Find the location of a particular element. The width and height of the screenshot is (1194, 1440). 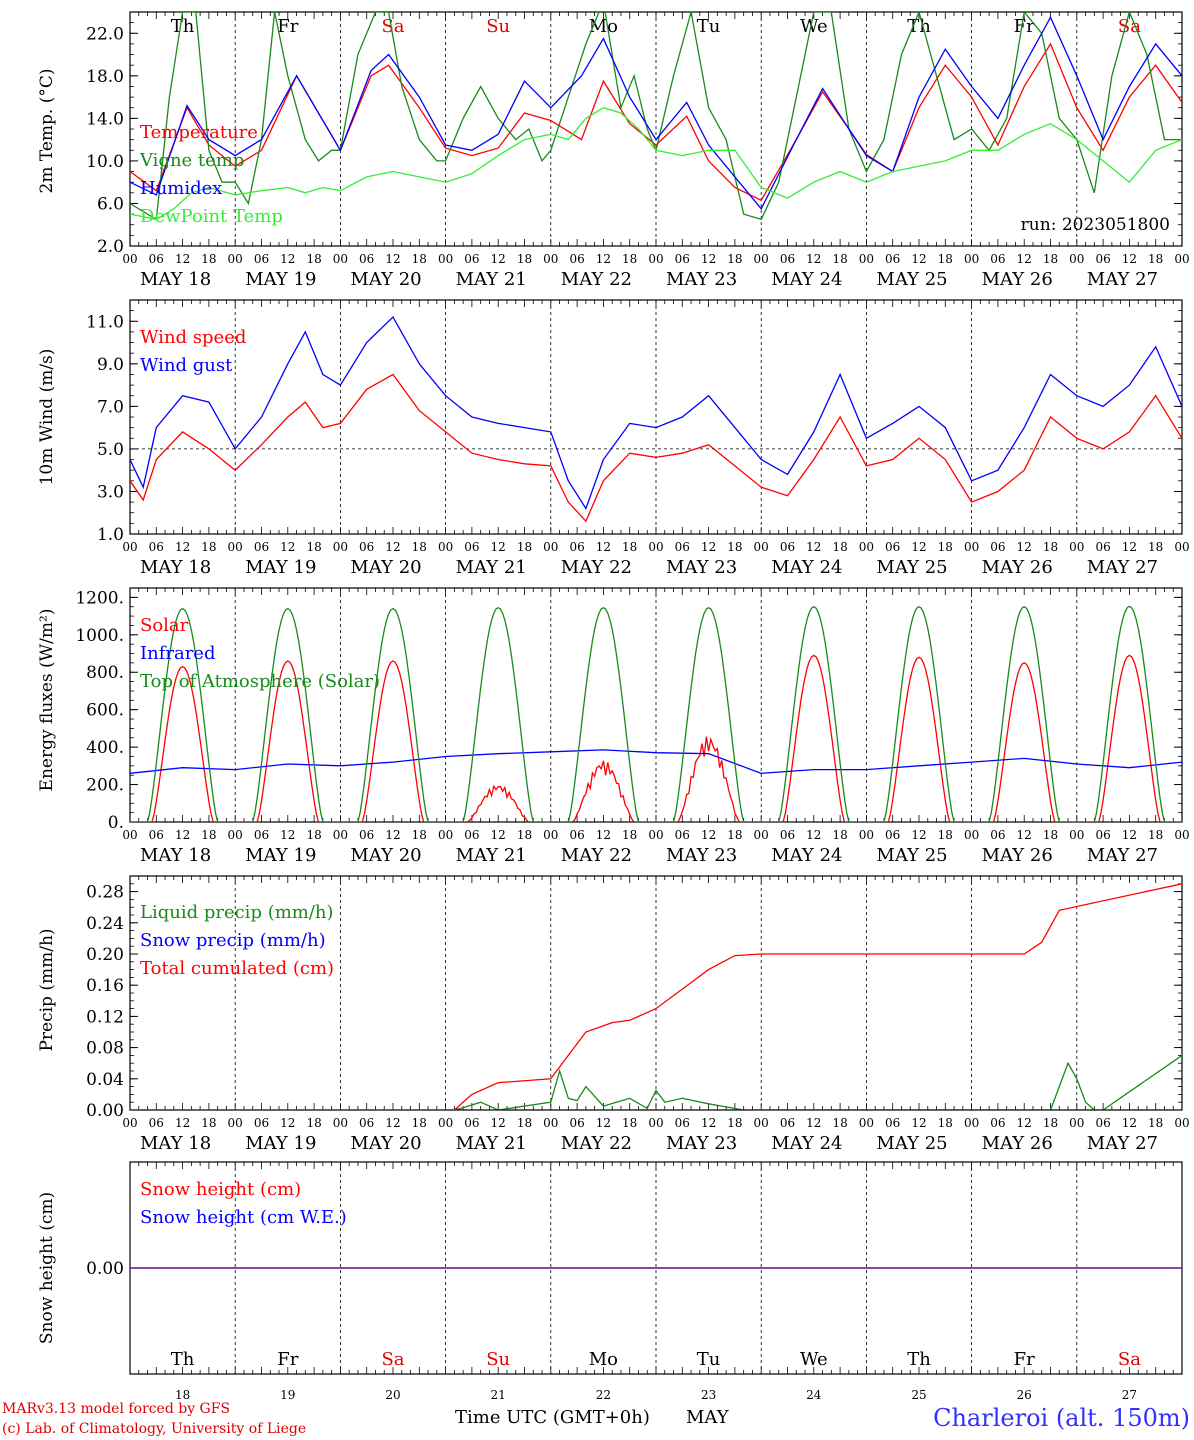

date-label: MAY 26 is located at coordinates (1017, 567).